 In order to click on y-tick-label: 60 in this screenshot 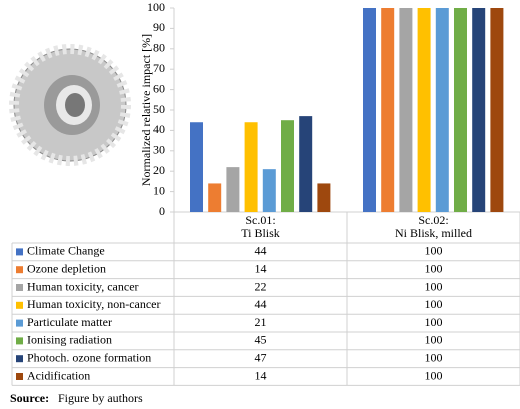, I will do `click(159, 88)`.